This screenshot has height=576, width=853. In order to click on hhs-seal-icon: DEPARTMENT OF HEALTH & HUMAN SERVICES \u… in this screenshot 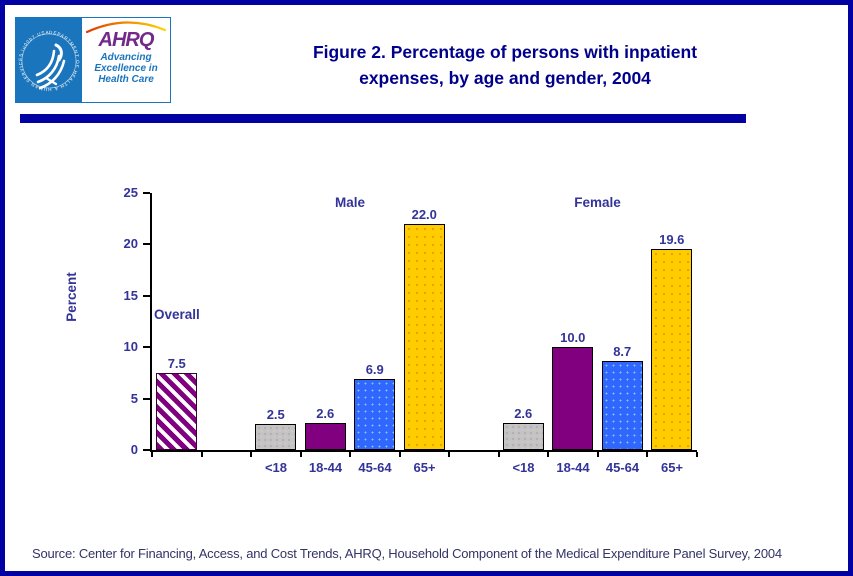, I will do `click(49, 60)`.